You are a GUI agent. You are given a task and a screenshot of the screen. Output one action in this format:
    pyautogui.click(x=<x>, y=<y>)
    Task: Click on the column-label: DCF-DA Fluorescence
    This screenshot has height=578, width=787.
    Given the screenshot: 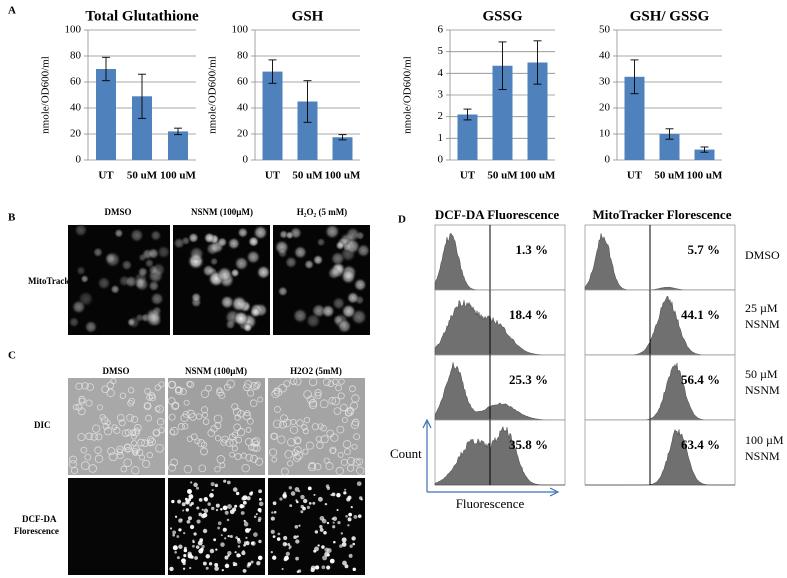 What is the action you would take?
    pyautogui.click(x=497, y=214)
    